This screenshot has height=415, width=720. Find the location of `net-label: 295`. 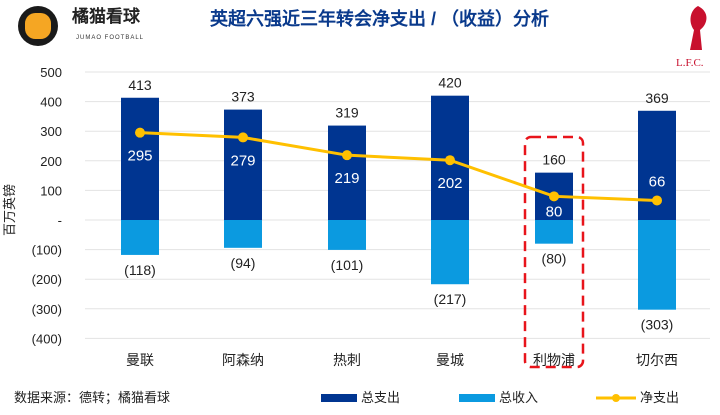

net-label: 295 is located at coordinates (139, 156).